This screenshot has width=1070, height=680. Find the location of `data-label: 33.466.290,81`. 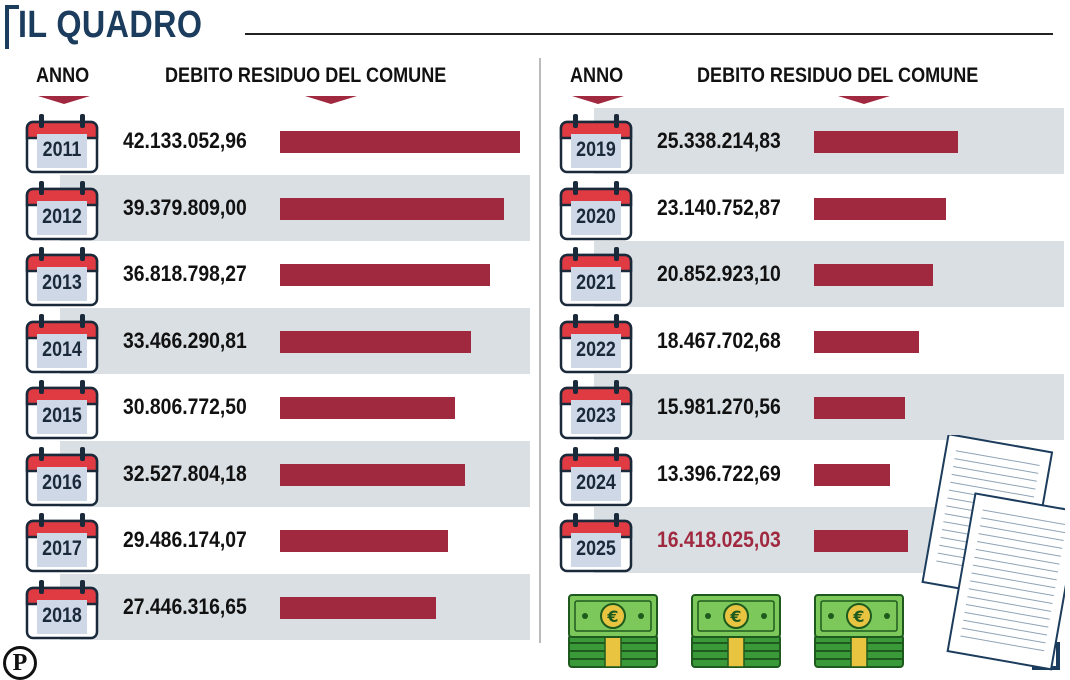

data-label: 33.466.290,81 is located at coordinates (185, 340).